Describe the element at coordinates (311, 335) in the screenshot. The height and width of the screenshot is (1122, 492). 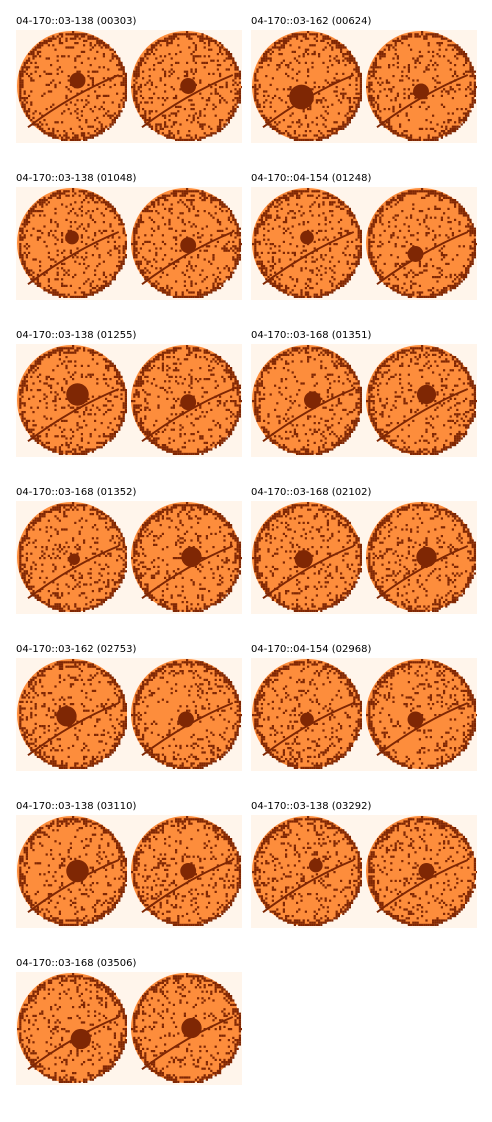
I see `panel-title: 04-170::03-168 (01351)` at that location.